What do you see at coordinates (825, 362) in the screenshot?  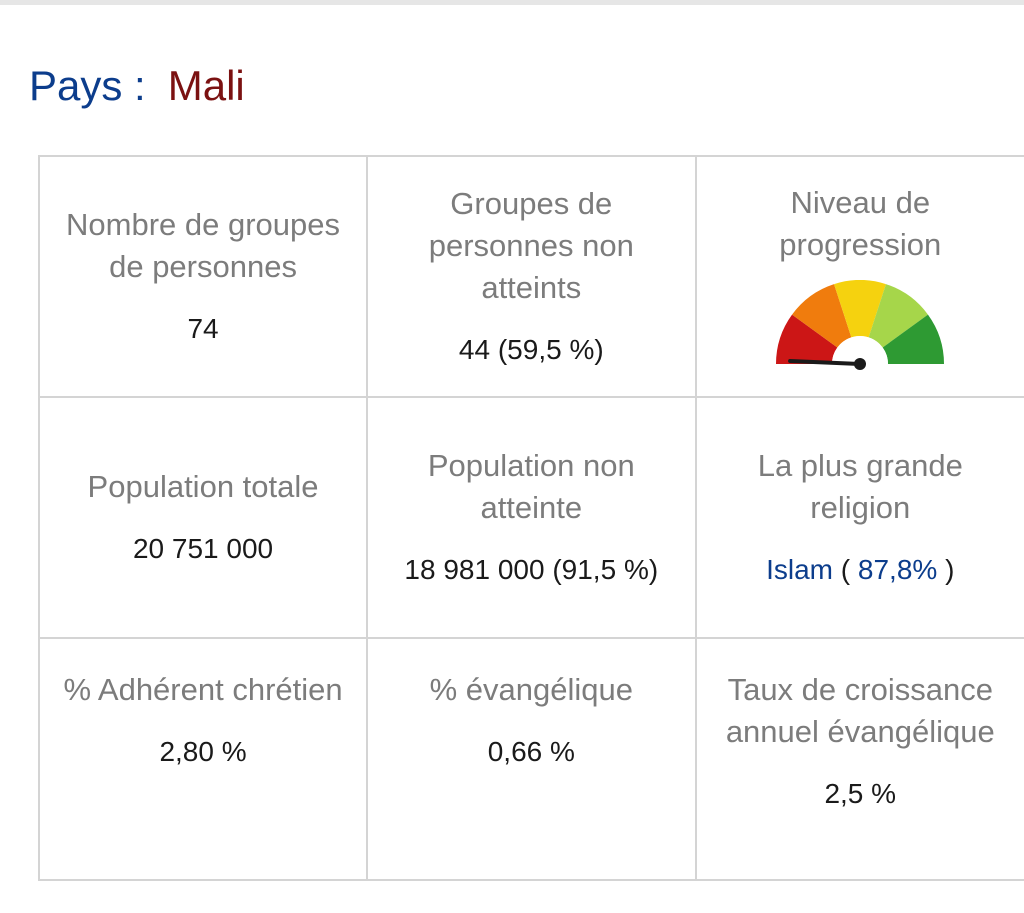 I see `gauge-needle` at bounding box center [825, 362].